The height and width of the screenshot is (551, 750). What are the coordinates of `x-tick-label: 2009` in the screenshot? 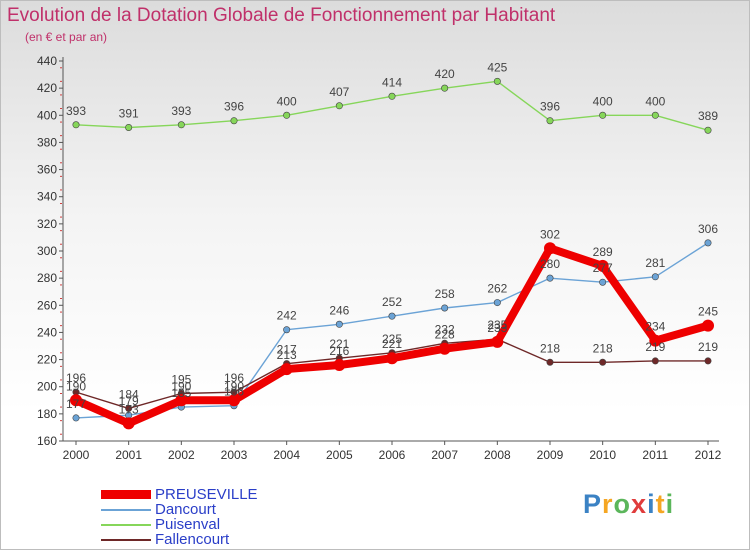 It's located at (550, 455).